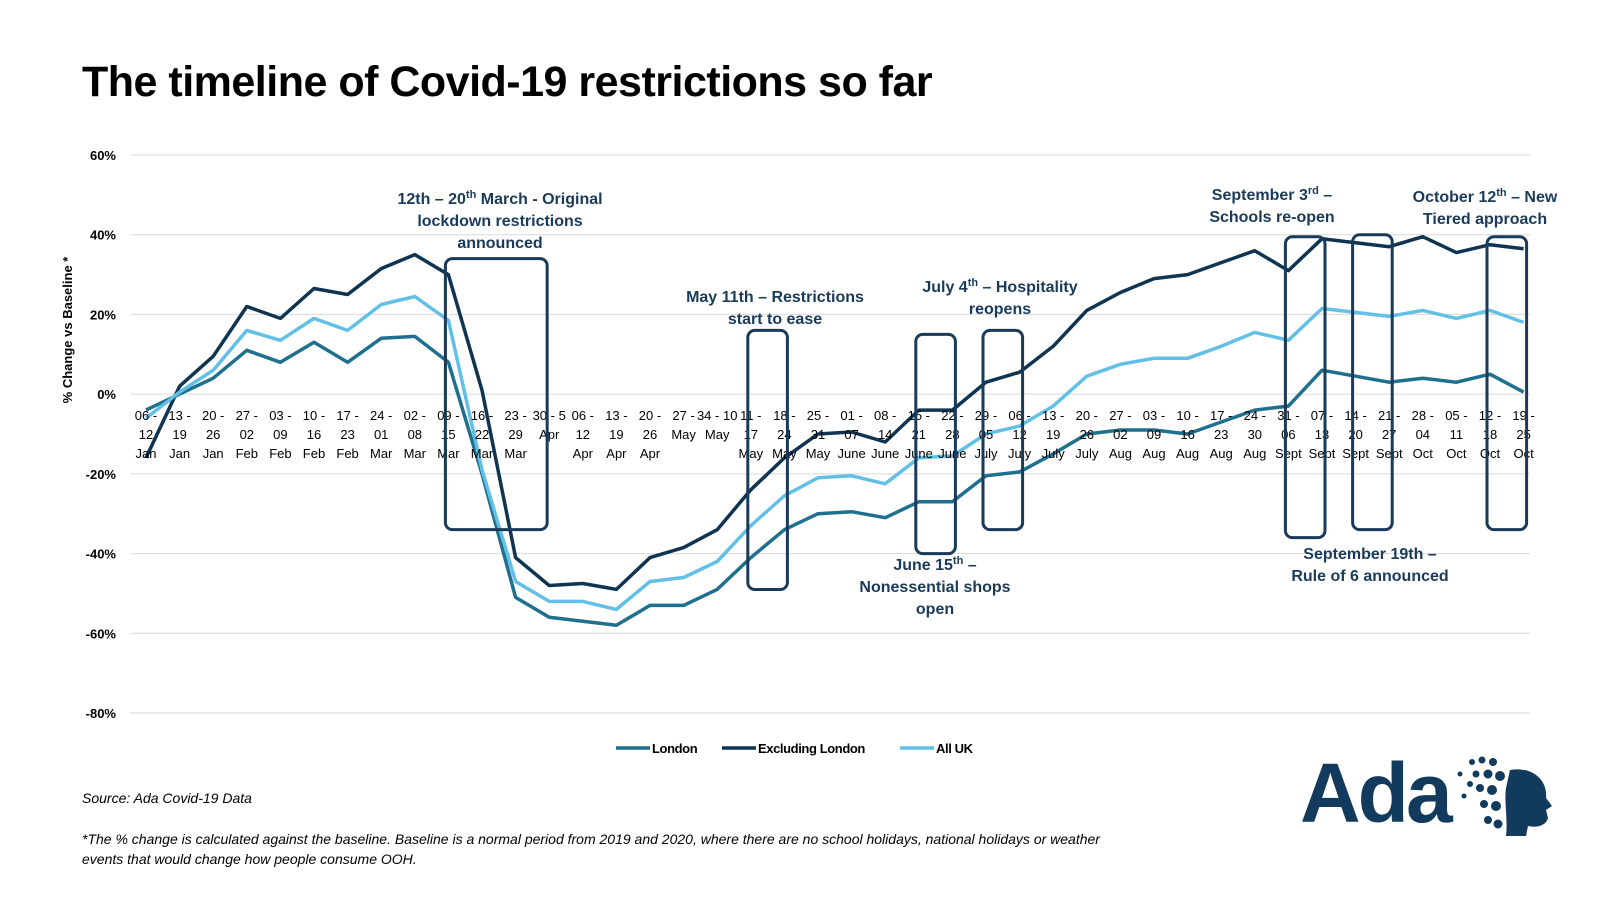 Image resolution: width=1602 pixels, height=900 pixels. I want to click on y-tick-label: 20%, so click(103, 314).